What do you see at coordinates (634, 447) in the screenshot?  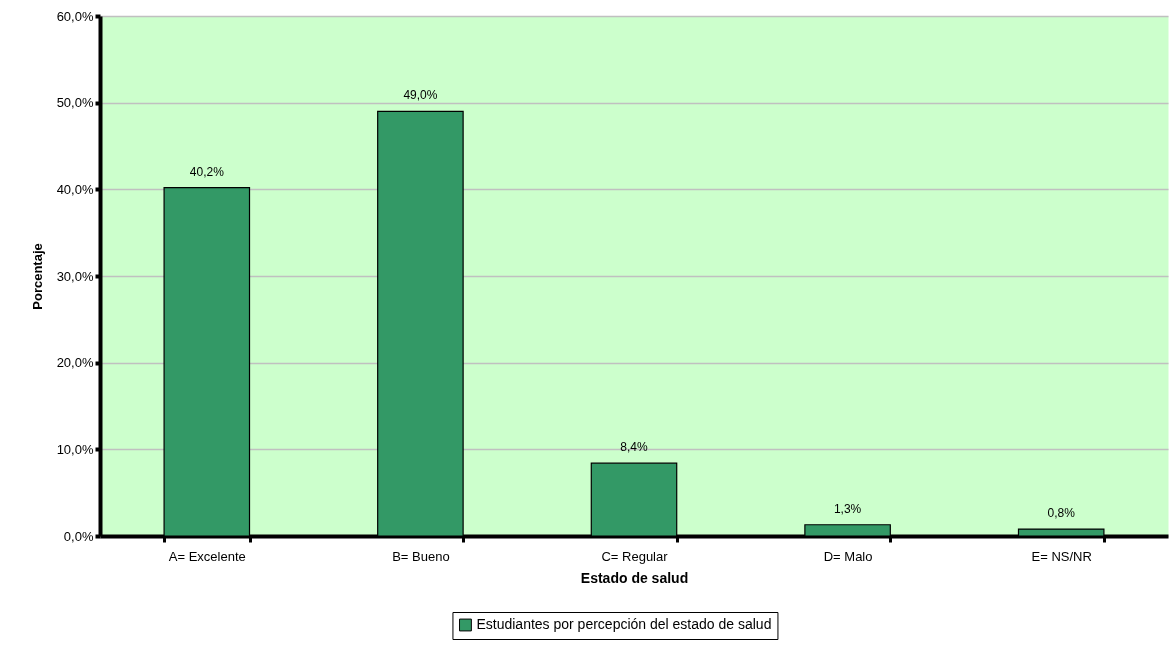 I see `data-label: 8,4%` at bounding box center [634, 447].